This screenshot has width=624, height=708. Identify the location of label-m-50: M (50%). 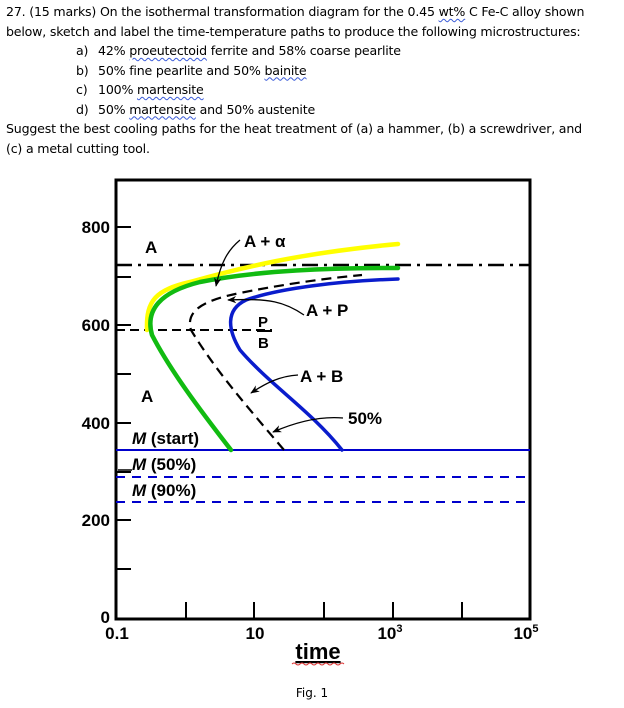
(164, 464).